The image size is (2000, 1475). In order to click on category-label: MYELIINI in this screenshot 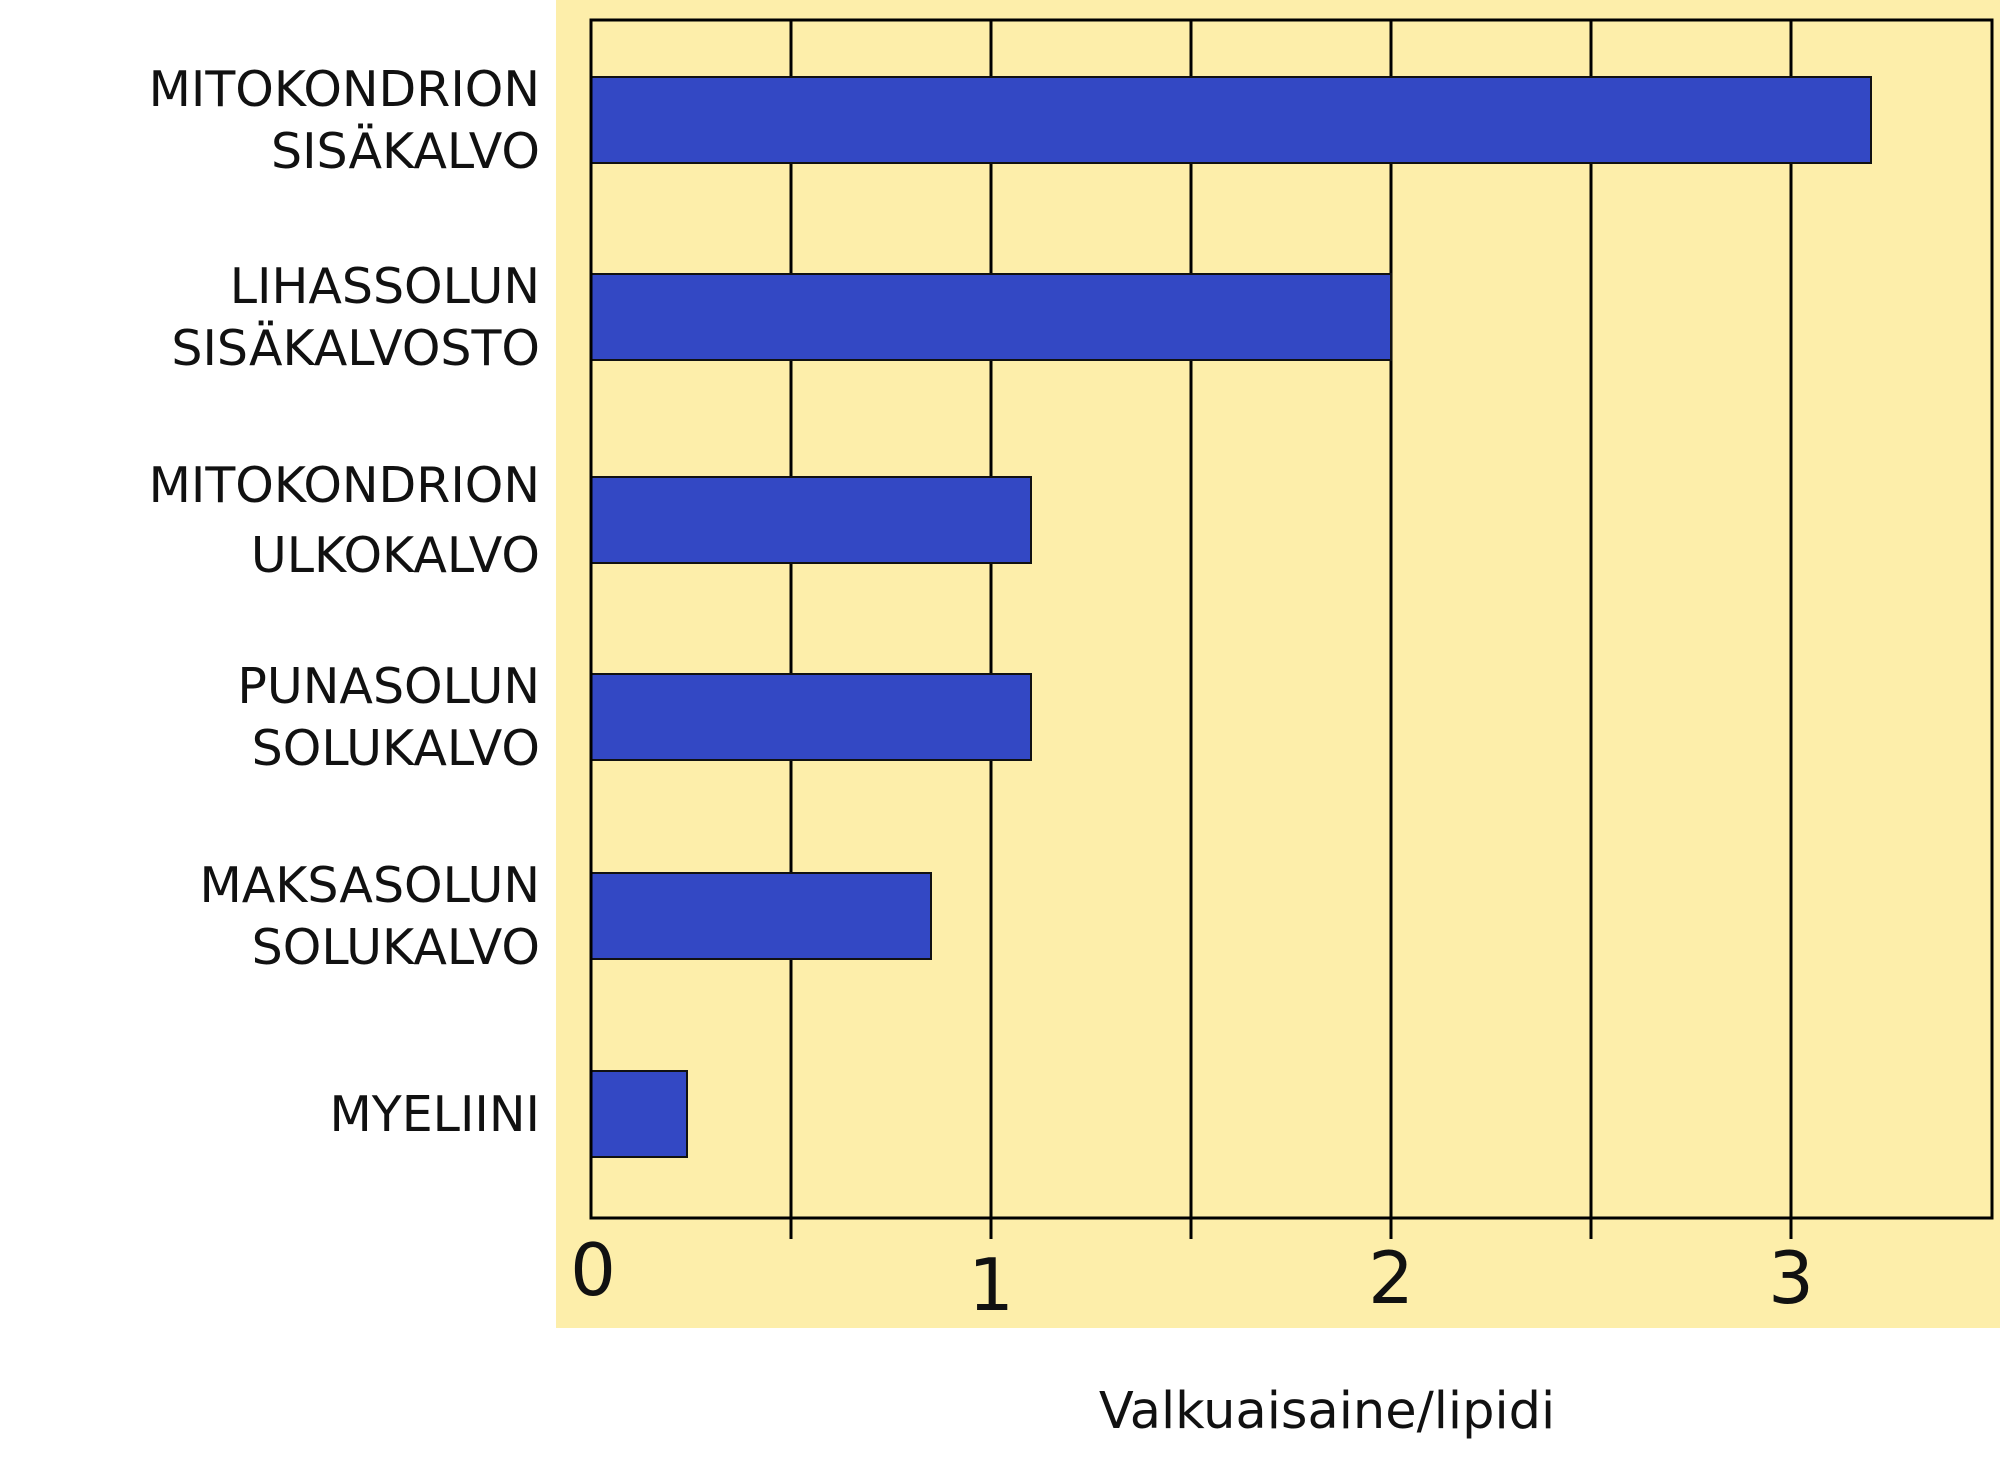, I will do `click(435, 1114)`.